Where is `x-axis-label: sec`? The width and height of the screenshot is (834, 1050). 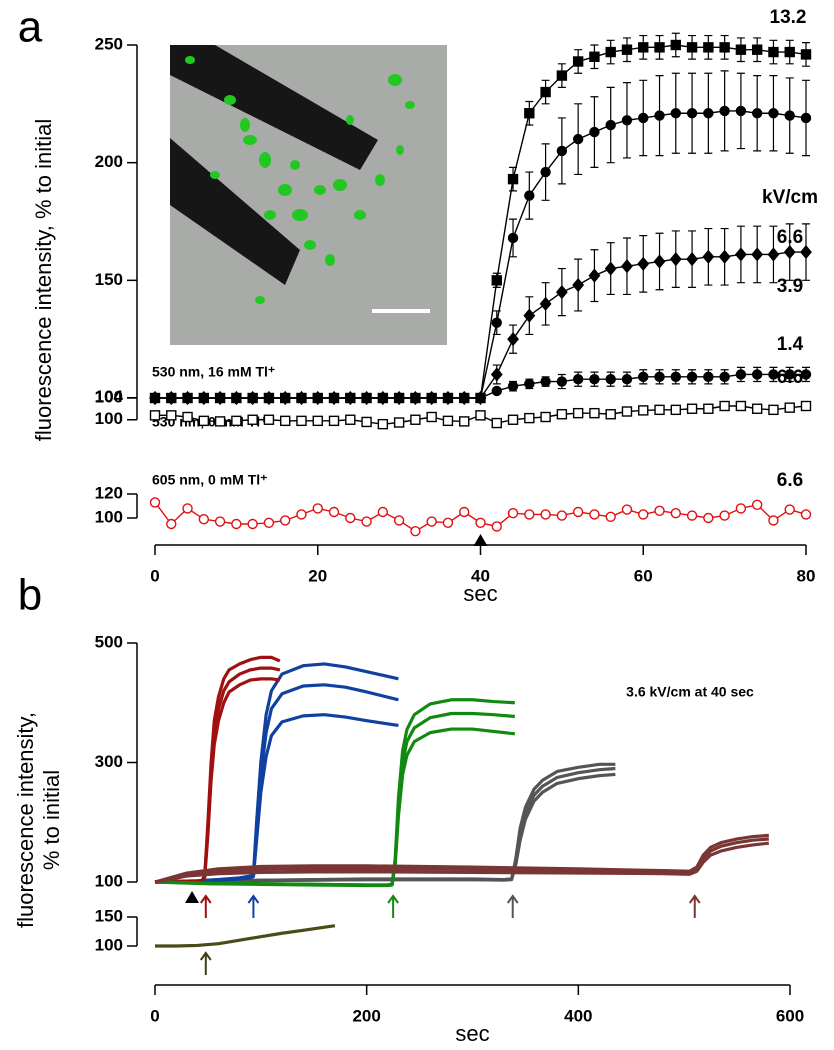 x-axis-label: sec is located at coordinates (472, 1033).